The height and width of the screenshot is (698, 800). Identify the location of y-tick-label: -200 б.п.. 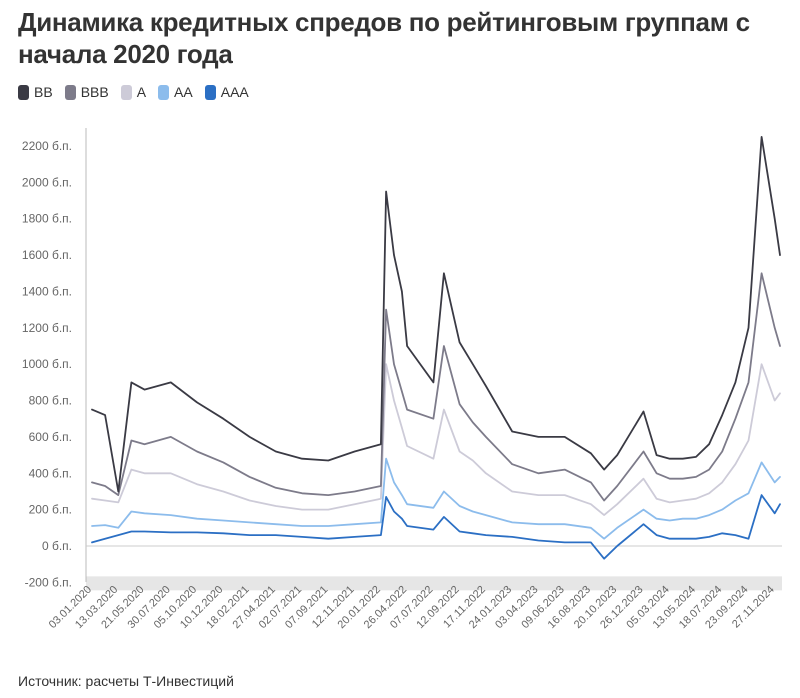
(48, 582).